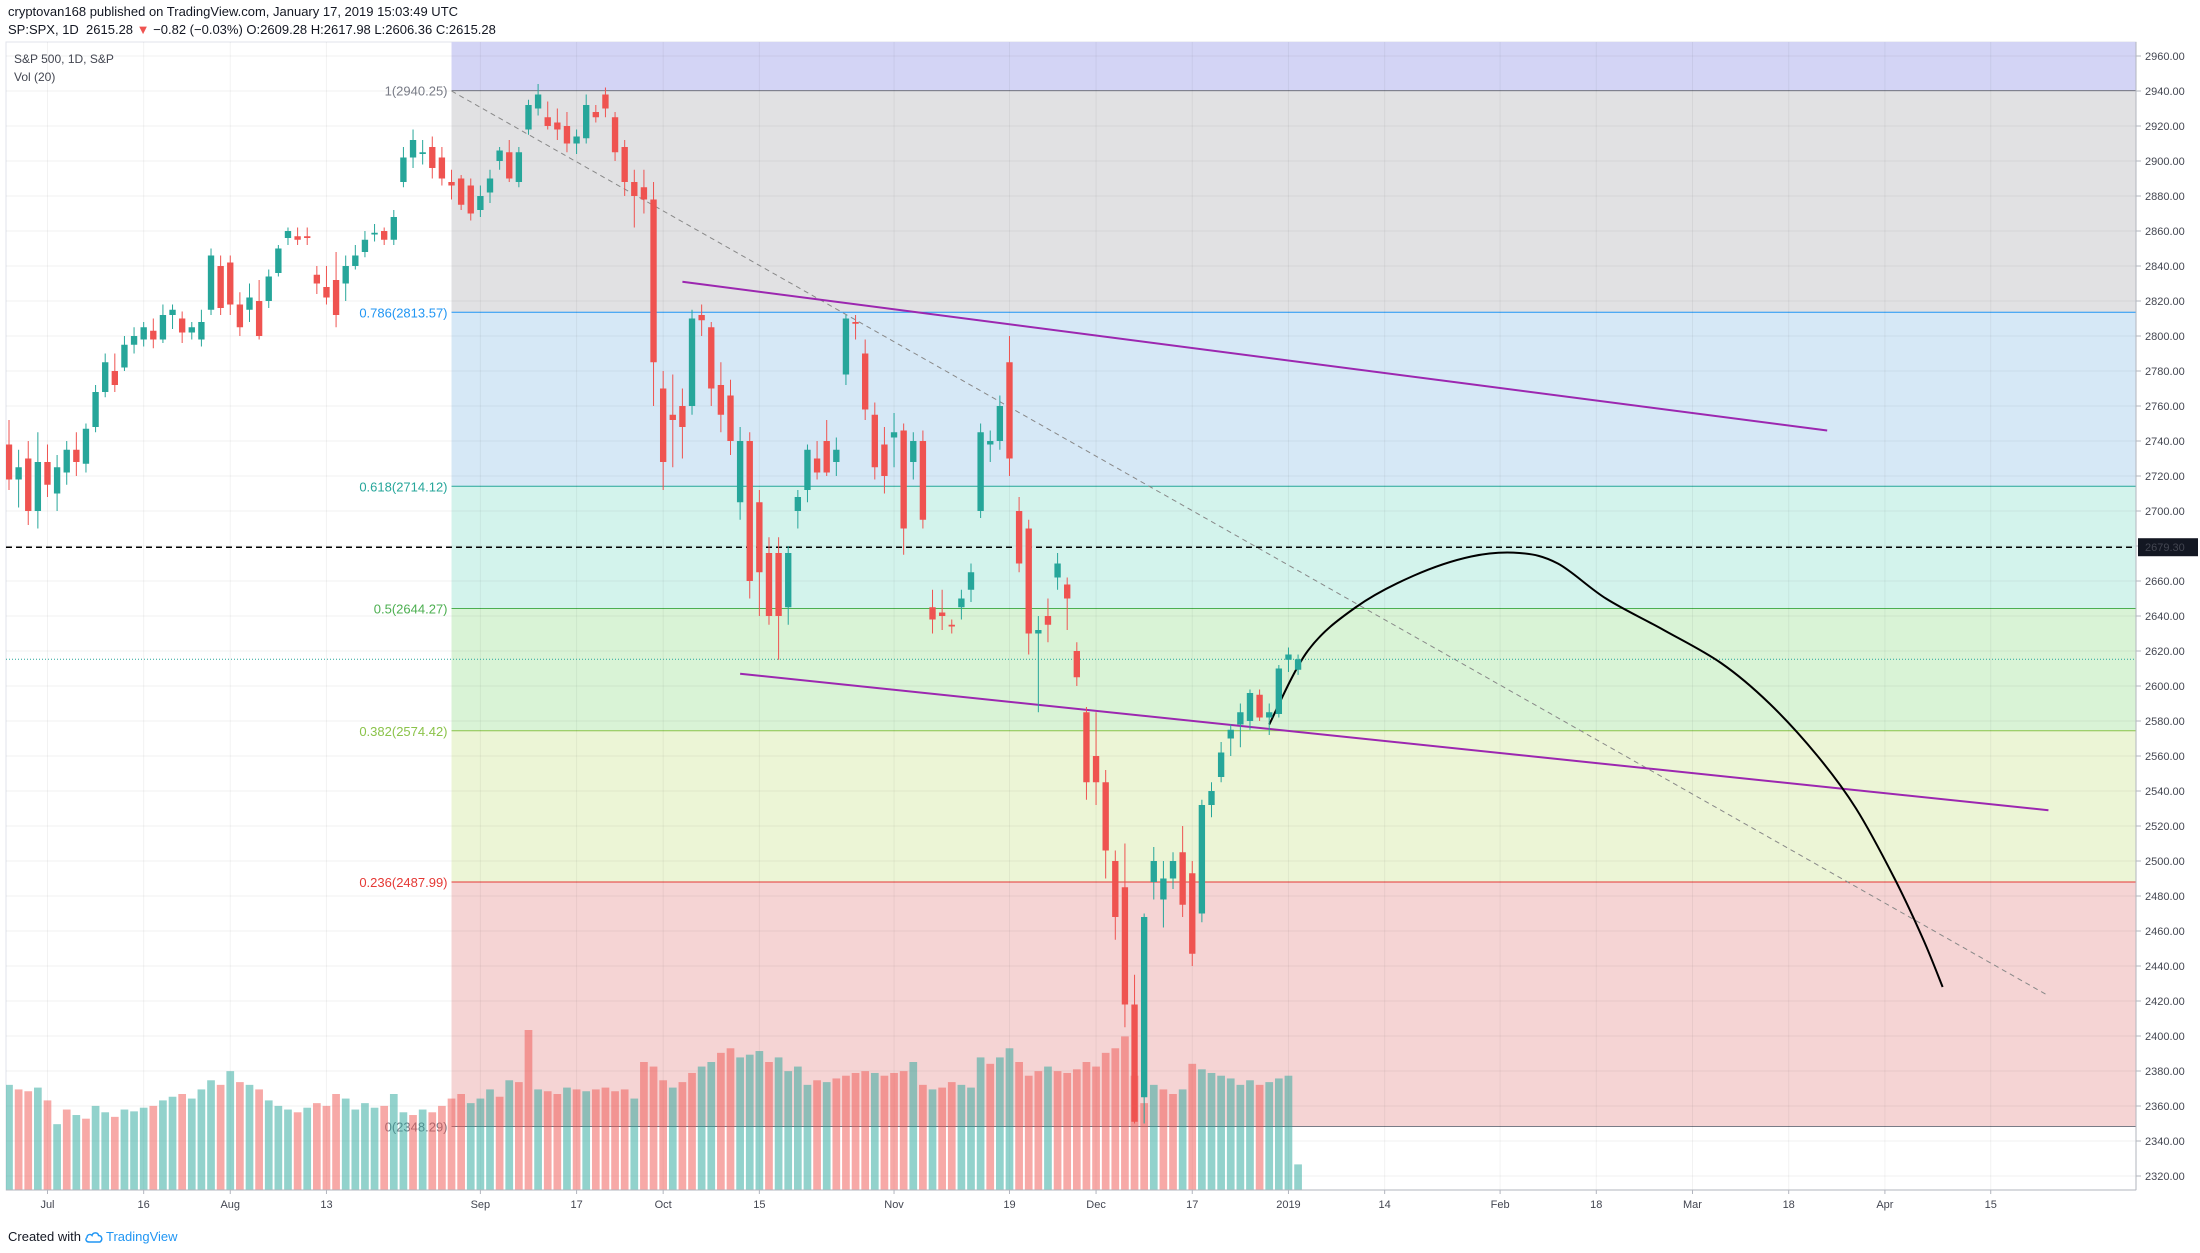 This screenshot has height=1253, width=2200. What do you see at coordinates (2165, 302) in the screenshot?
I see `price-tick-label: 2820.00` at bounding box center [2165, 302].